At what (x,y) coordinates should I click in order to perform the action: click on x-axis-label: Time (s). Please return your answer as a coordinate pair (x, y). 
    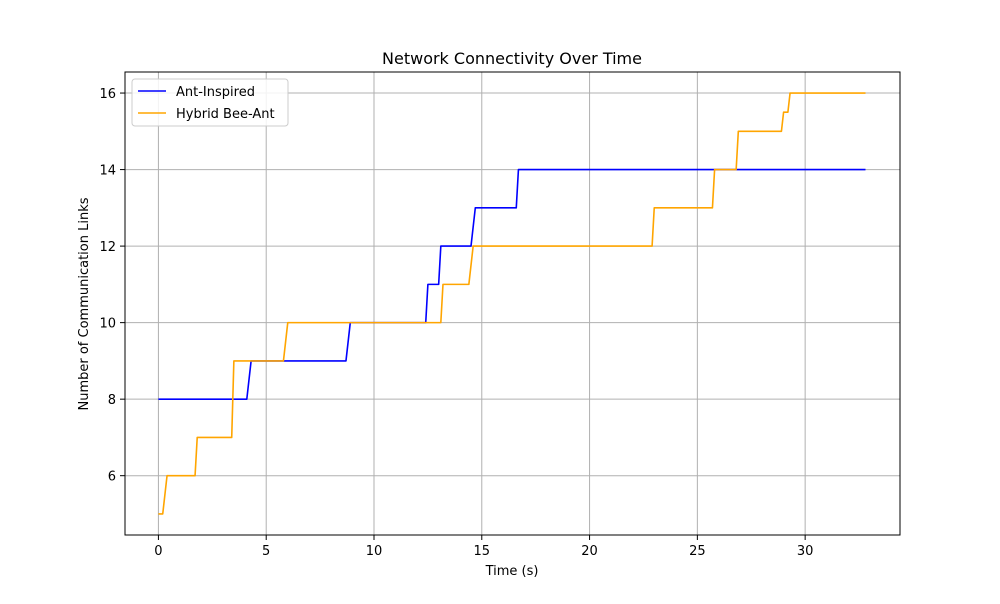
    Looking at the image, I should click on (512, 571).